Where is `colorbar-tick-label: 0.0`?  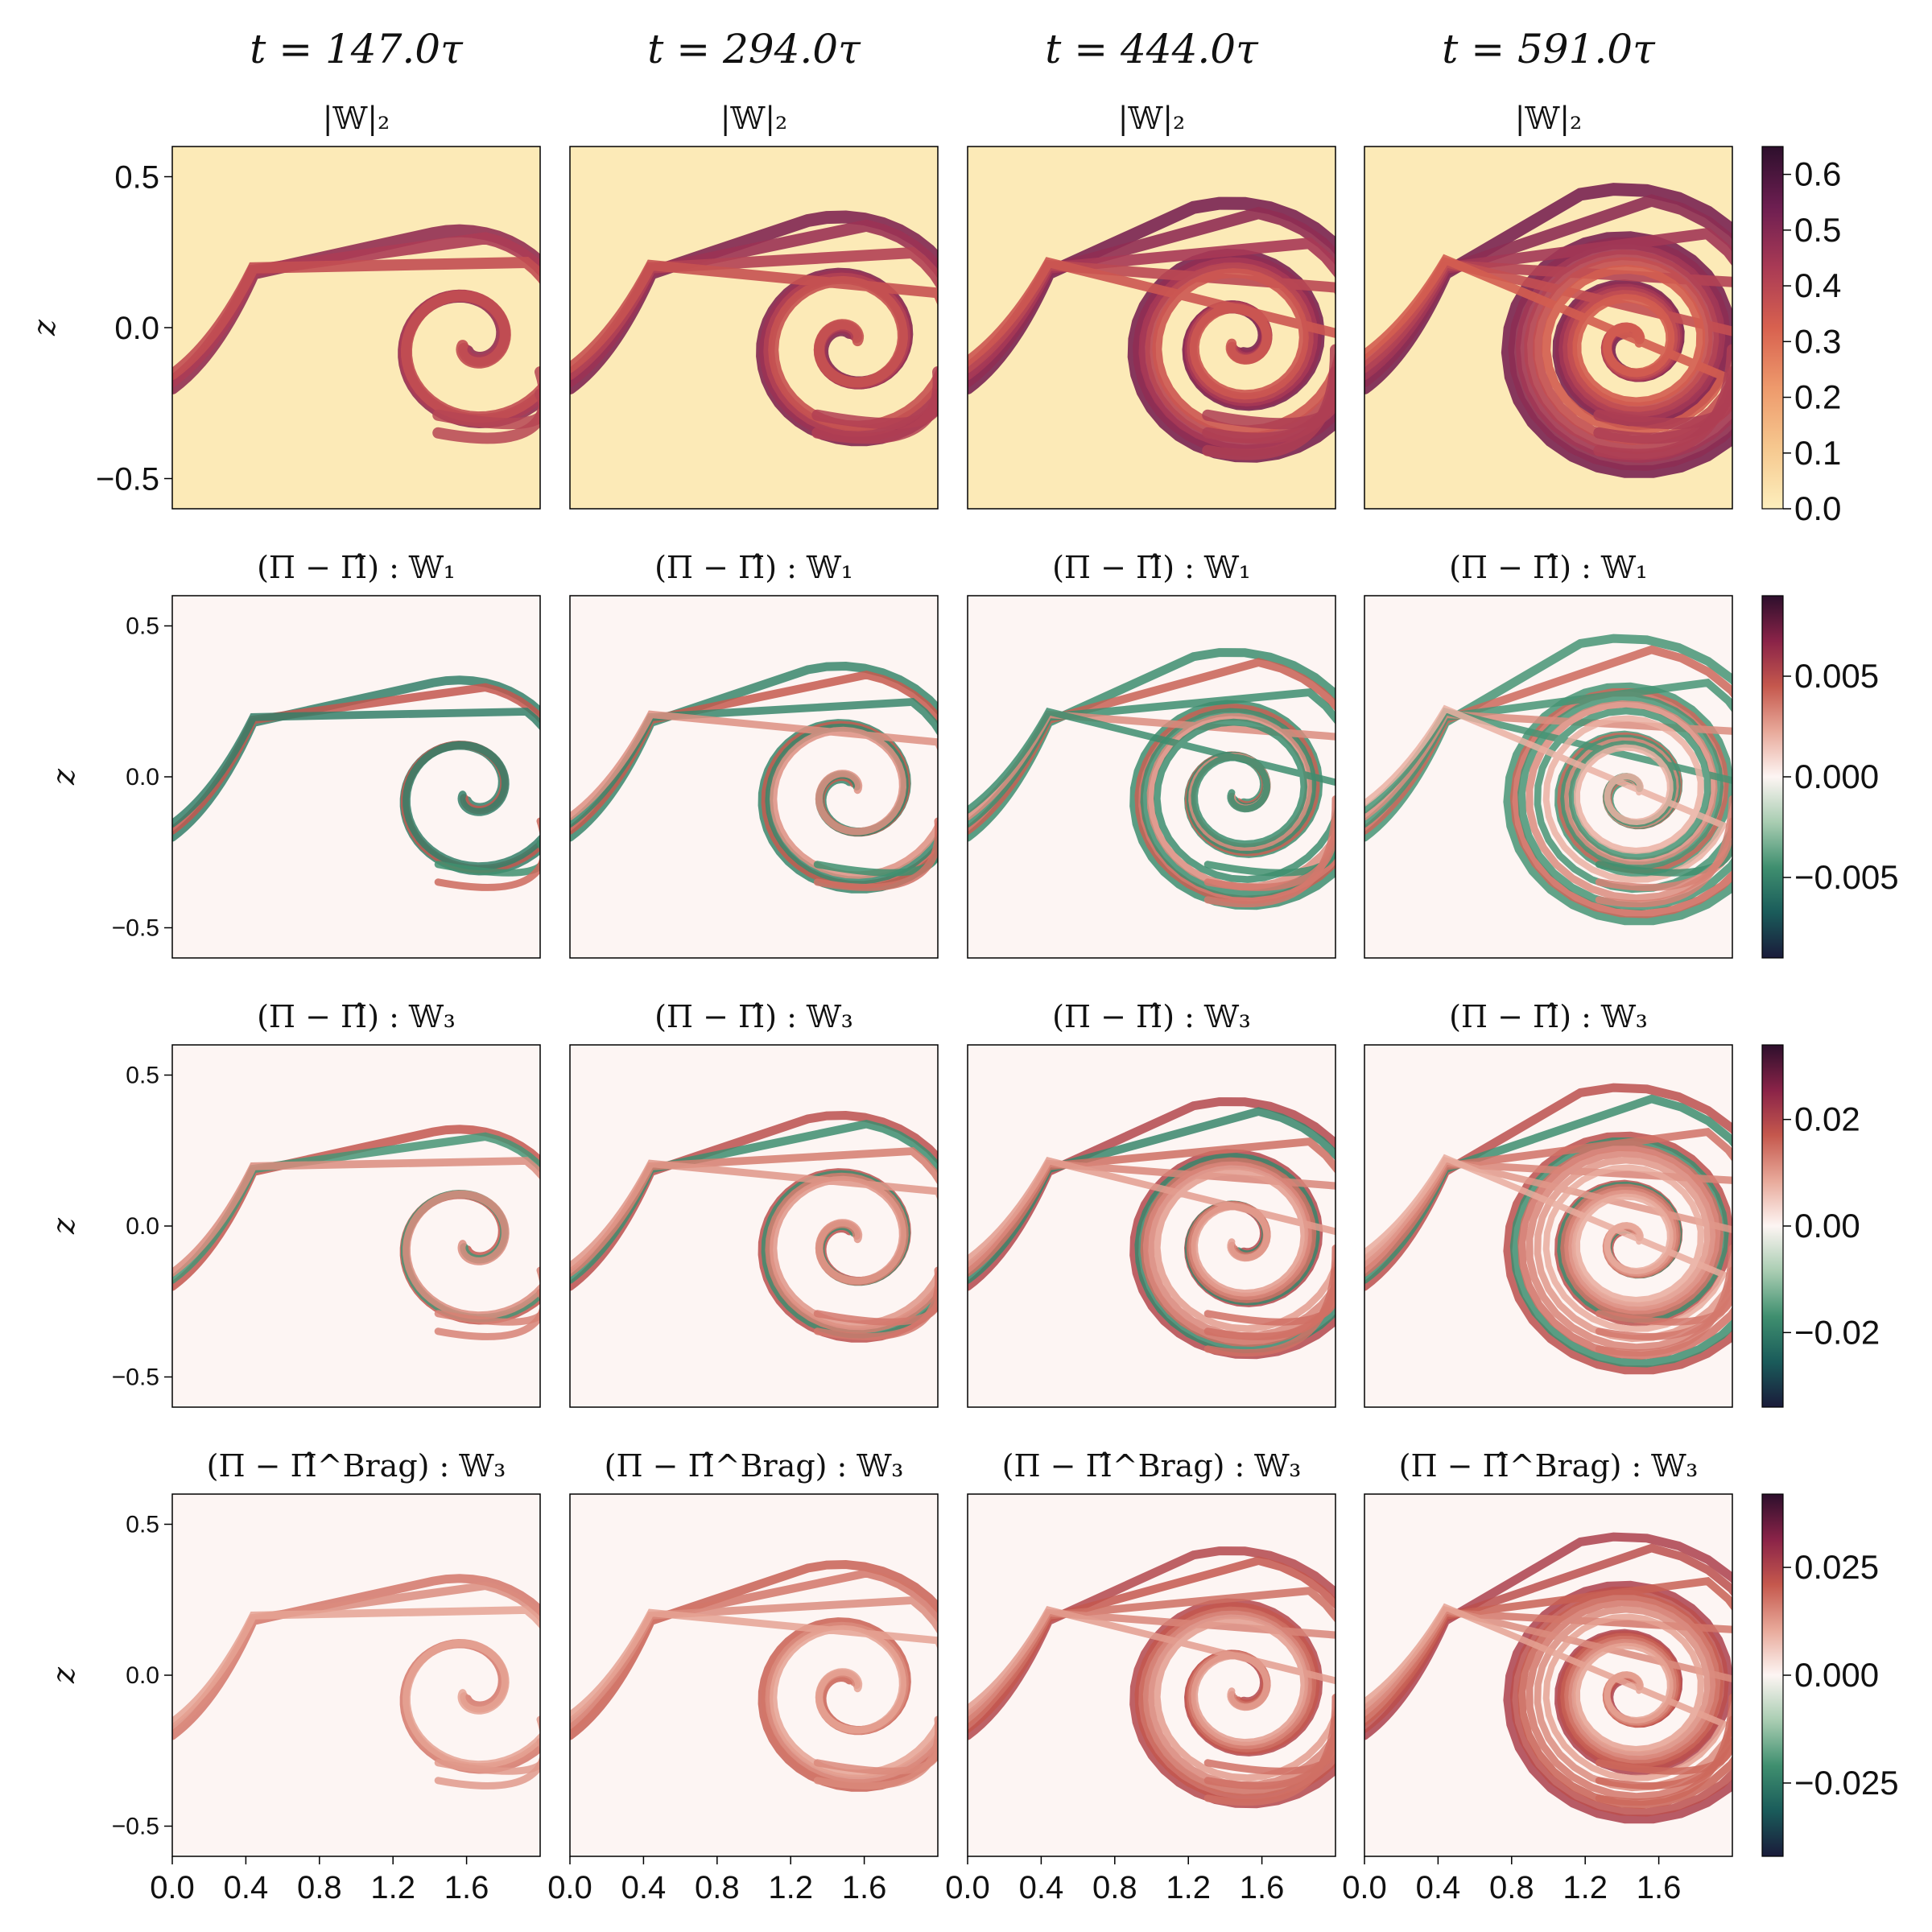
colorbar-tick-label: 0.0 is located at coordinates (1817, 508).